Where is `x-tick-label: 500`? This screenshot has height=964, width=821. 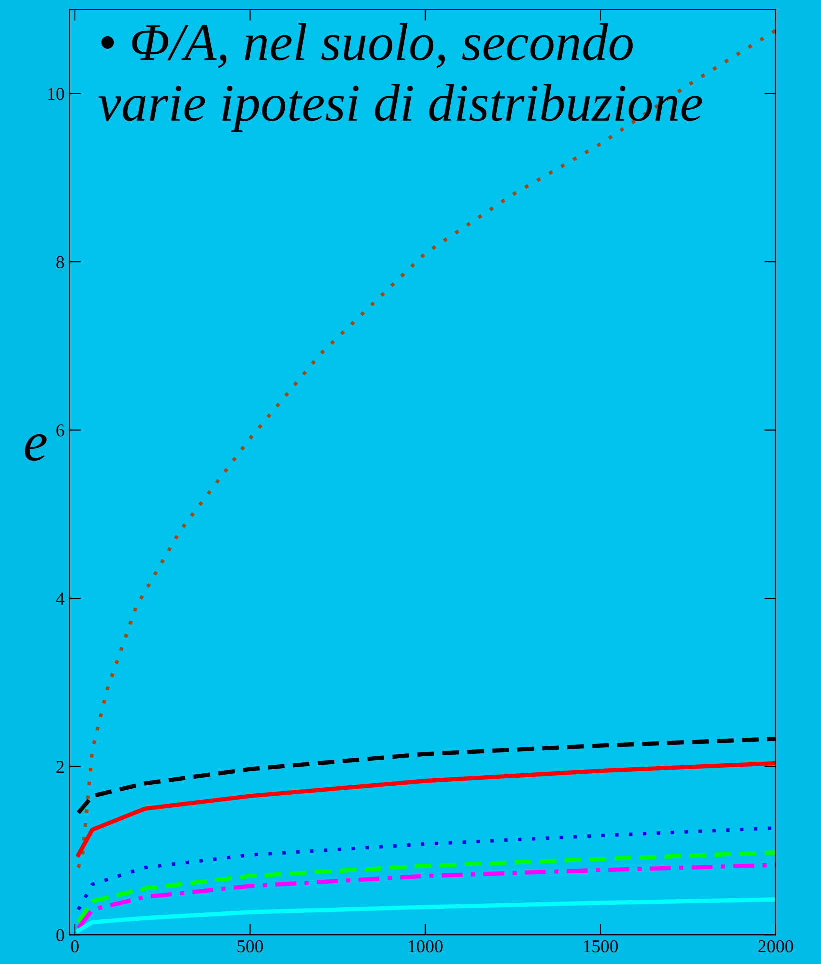 x-tick-label: 500 is located at coordinates (251, 946).